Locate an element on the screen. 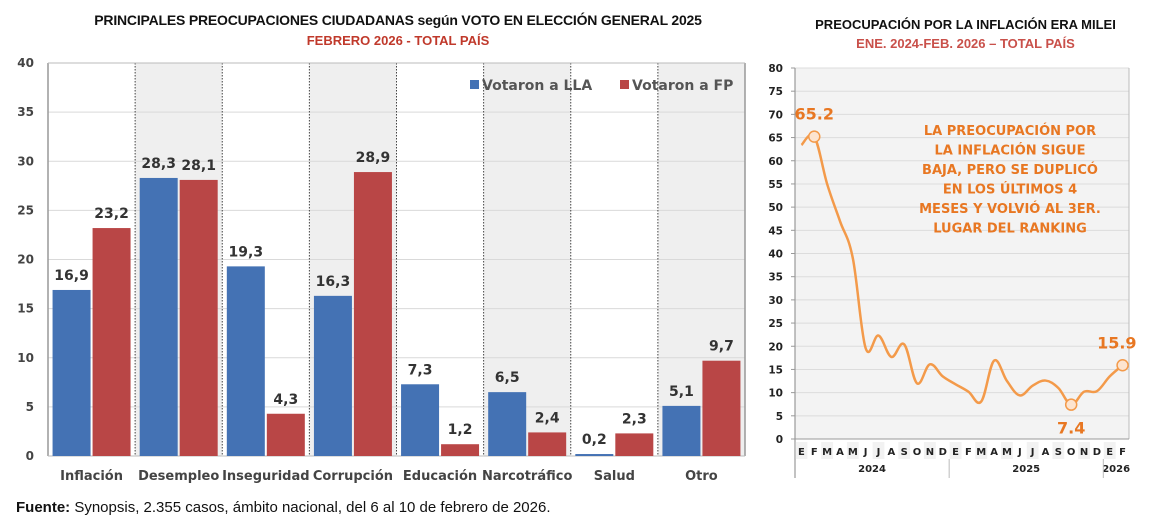  x-year-label: 2024 is located at coordinates (872, 469).